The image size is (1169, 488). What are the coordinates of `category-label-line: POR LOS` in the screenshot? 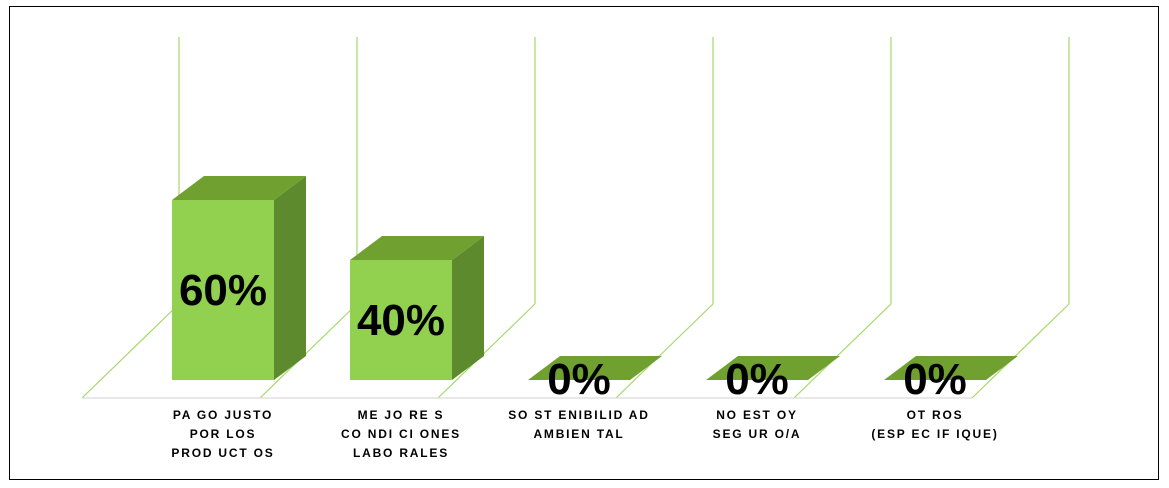 It's located at (223, 434).